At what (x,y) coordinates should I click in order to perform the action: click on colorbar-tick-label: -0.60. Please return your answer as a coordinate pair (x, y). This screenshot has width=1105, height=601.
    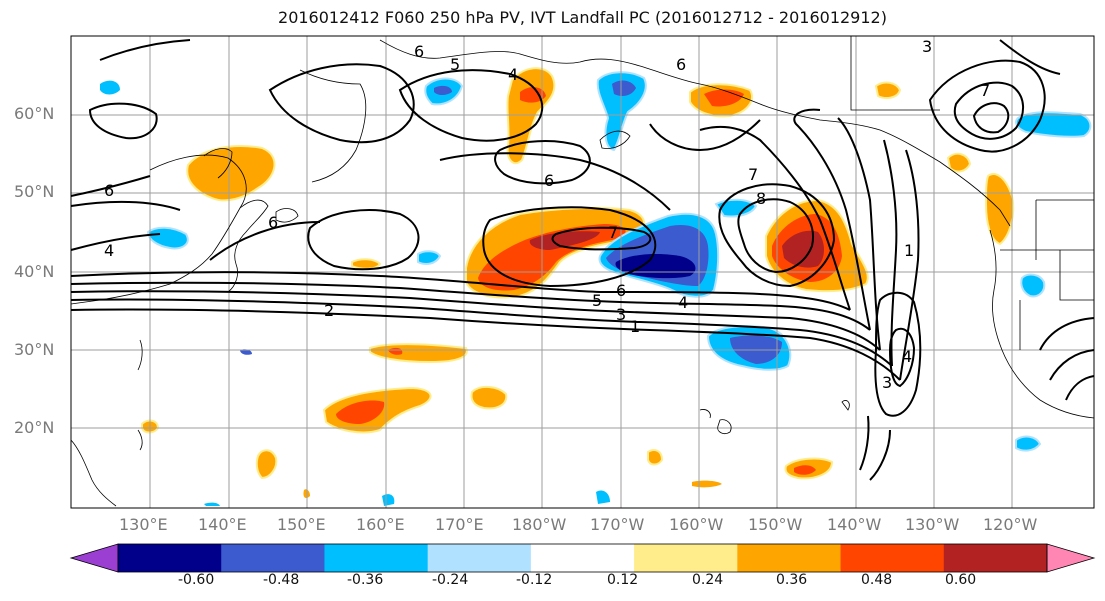
    Looking at the image, I should click on (196, 580).